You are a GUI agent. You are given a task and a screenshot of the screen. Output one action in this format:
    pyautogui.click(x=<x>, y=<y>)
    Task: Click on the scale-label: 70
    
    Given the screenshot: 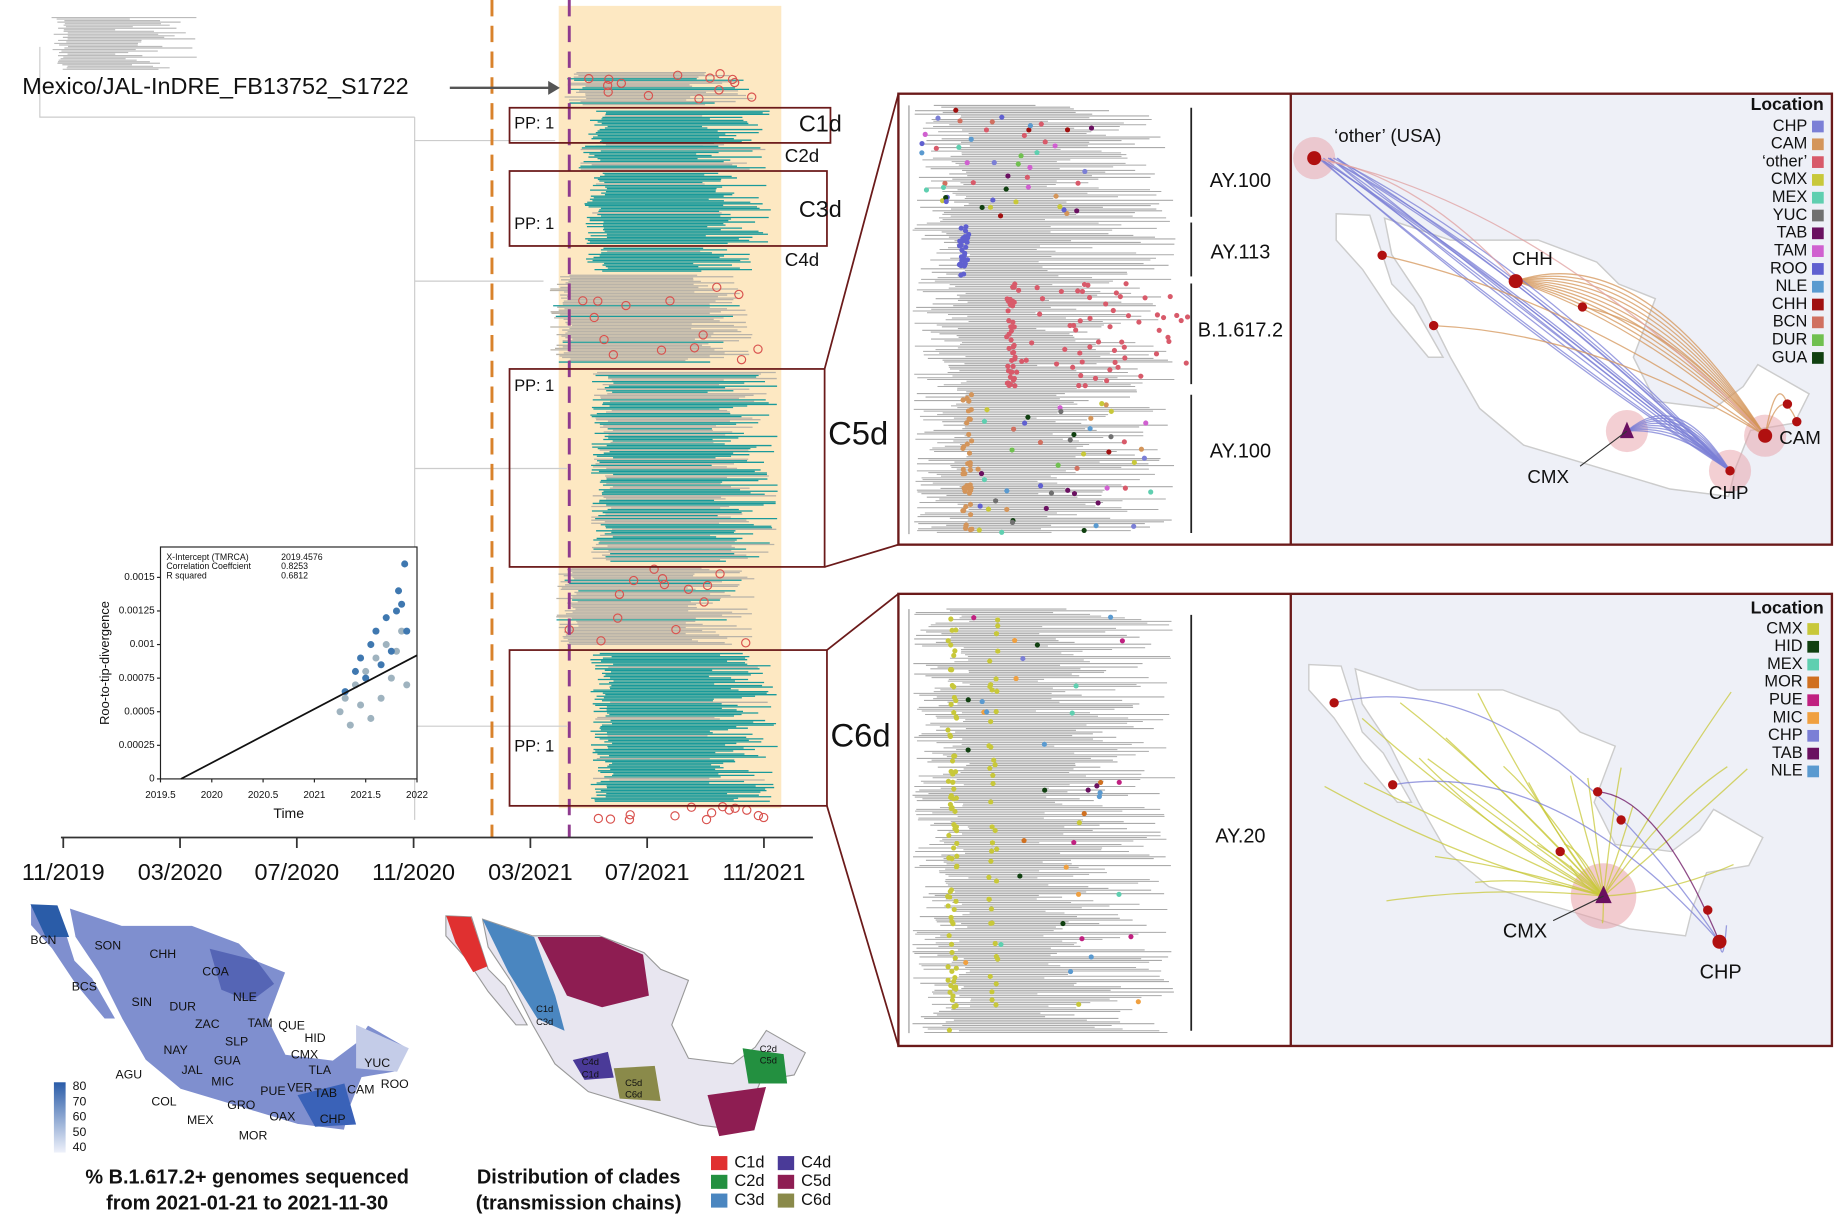 What is the action you would take?
    pyautogui.click(x=80, y=1101)
    